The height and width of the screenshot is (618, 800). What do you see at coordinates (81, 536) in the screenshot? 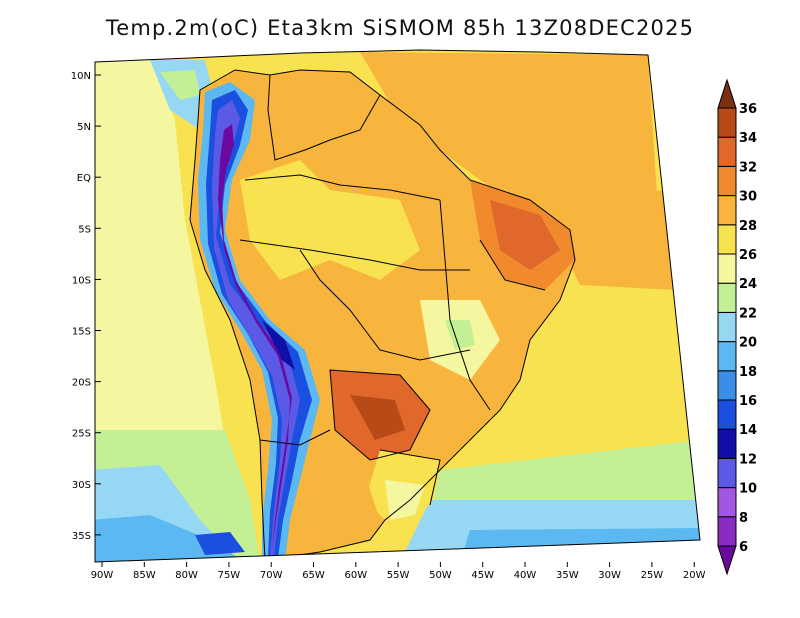
I see `lat-tick-label: 35S` at bounding box center [81, 536].